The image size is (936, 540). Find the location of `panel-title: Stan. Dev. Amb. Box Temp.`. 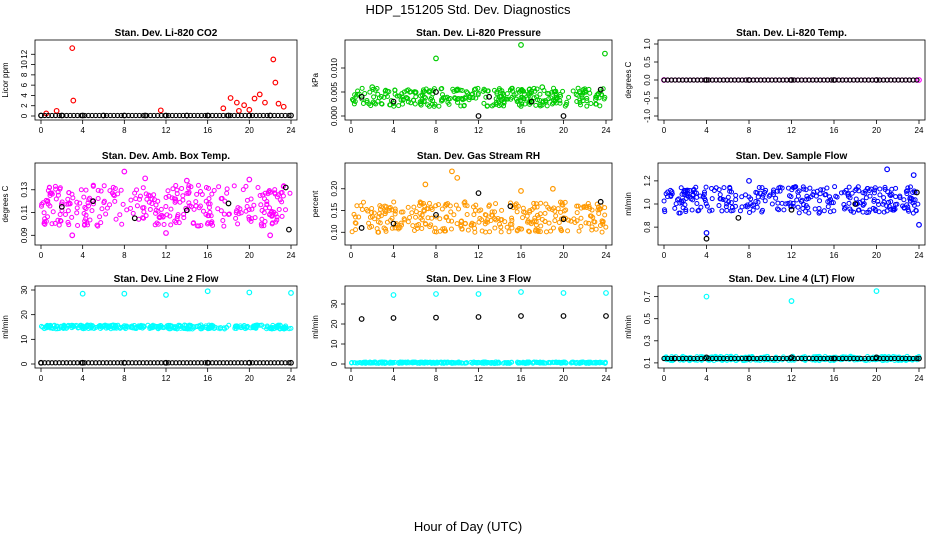

panel-title: Stan. Dev. Amb. Box Temp. is located at coordinates (166, 156).